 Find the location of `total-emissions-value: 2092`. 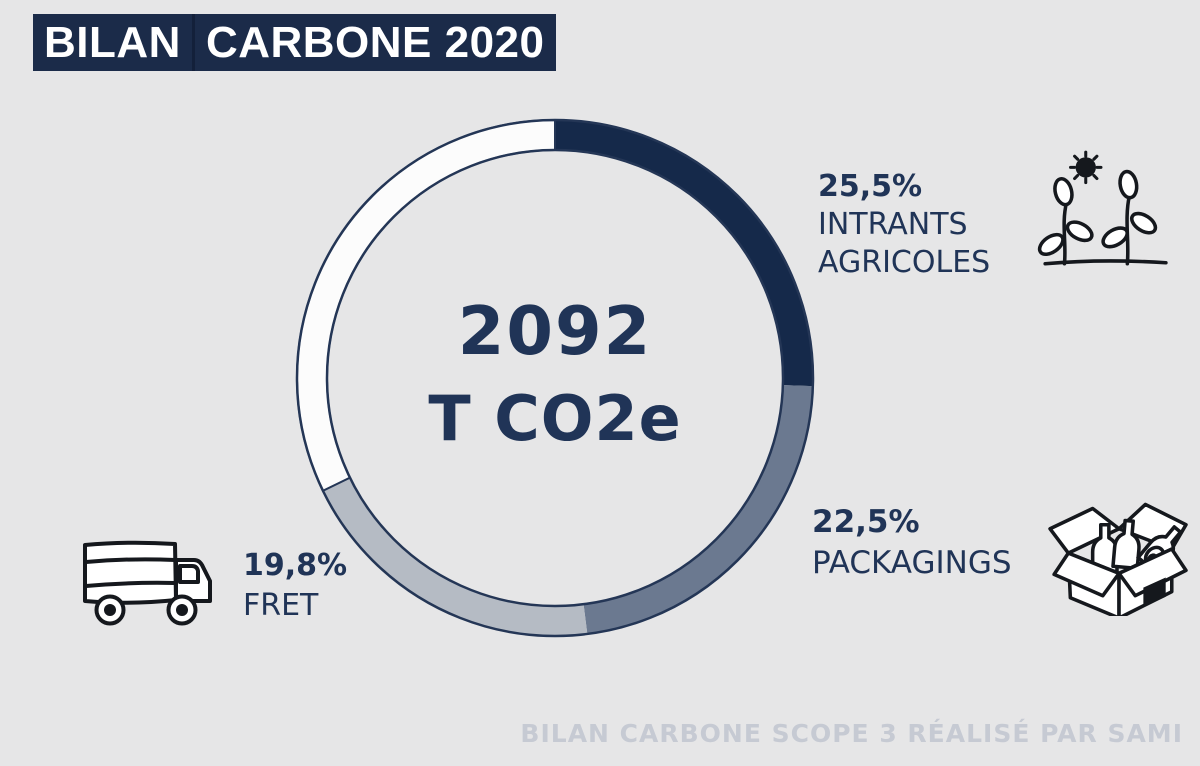

total-emissions-value: 2092 is located at coordinates (555, 331).